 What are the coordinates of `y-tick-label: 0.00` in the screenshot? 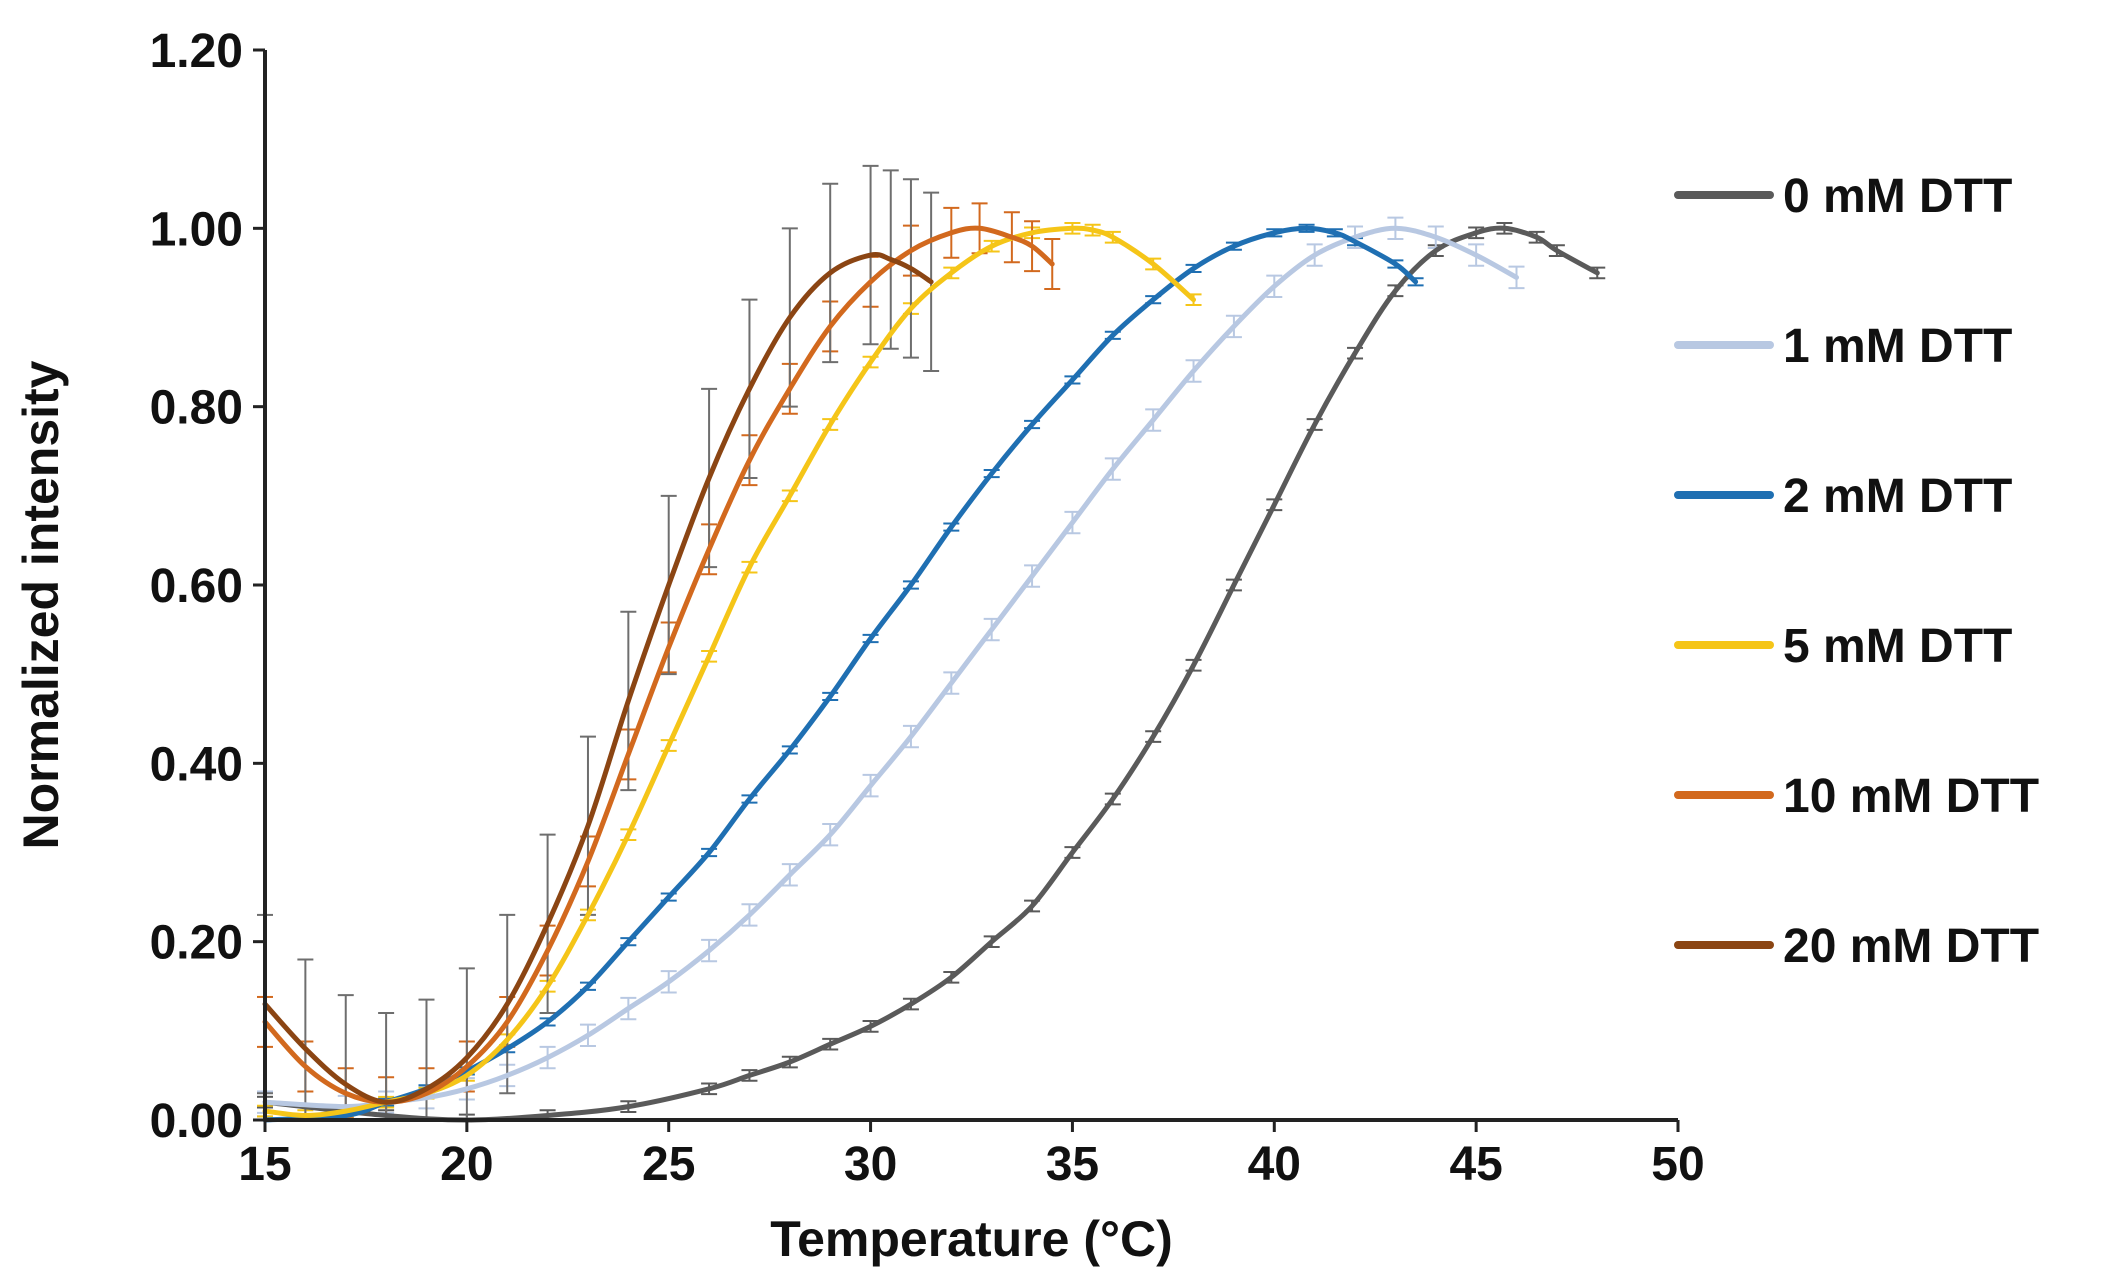 It's located at (196, 1121).